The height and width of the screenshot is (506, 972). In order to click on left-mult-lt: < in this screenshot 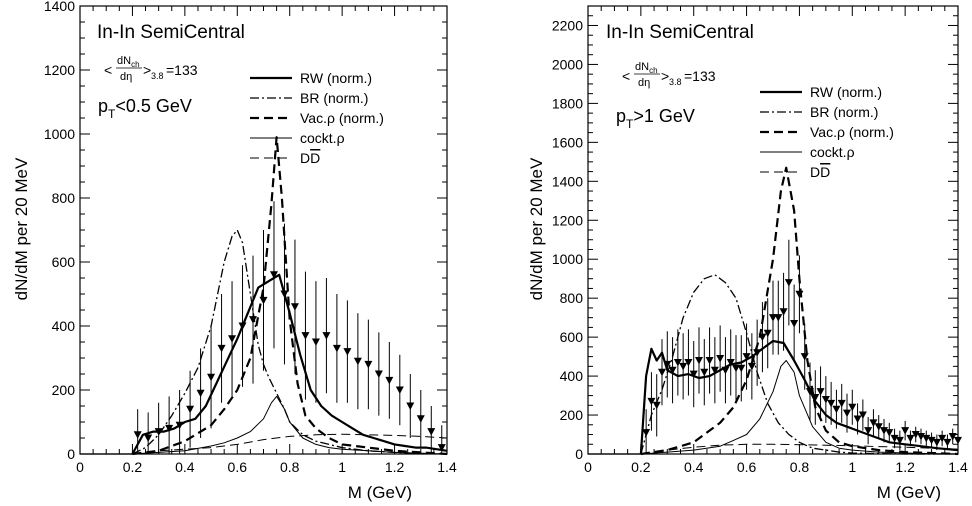, I will do `click(108, 70)`.